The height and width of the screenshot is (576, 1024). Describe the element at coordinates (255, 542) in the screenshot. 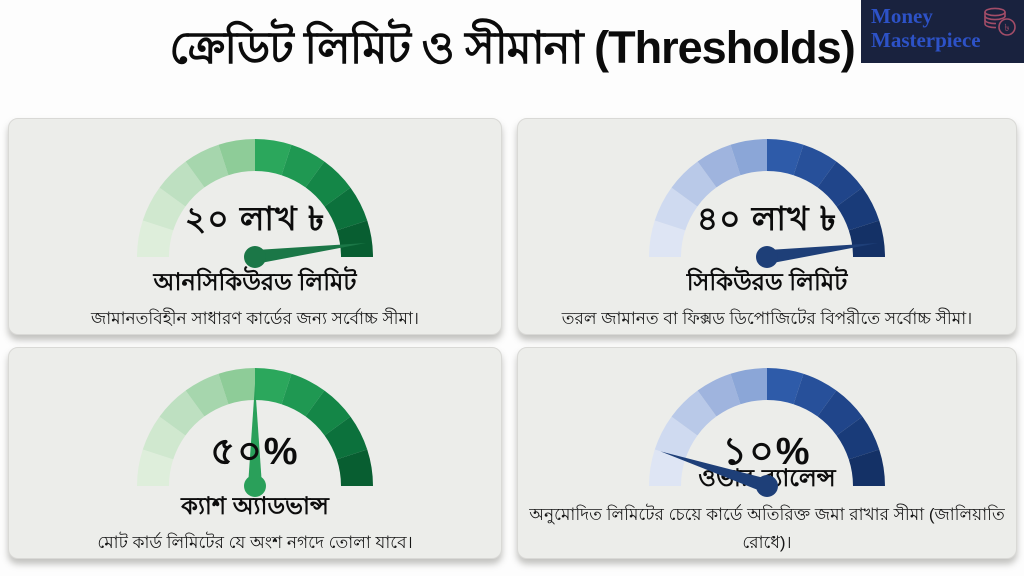

I see `gauge-description: মোট কার্ড লিমিটের যে অংশ নগদে তোলা যাবে।` at that location.